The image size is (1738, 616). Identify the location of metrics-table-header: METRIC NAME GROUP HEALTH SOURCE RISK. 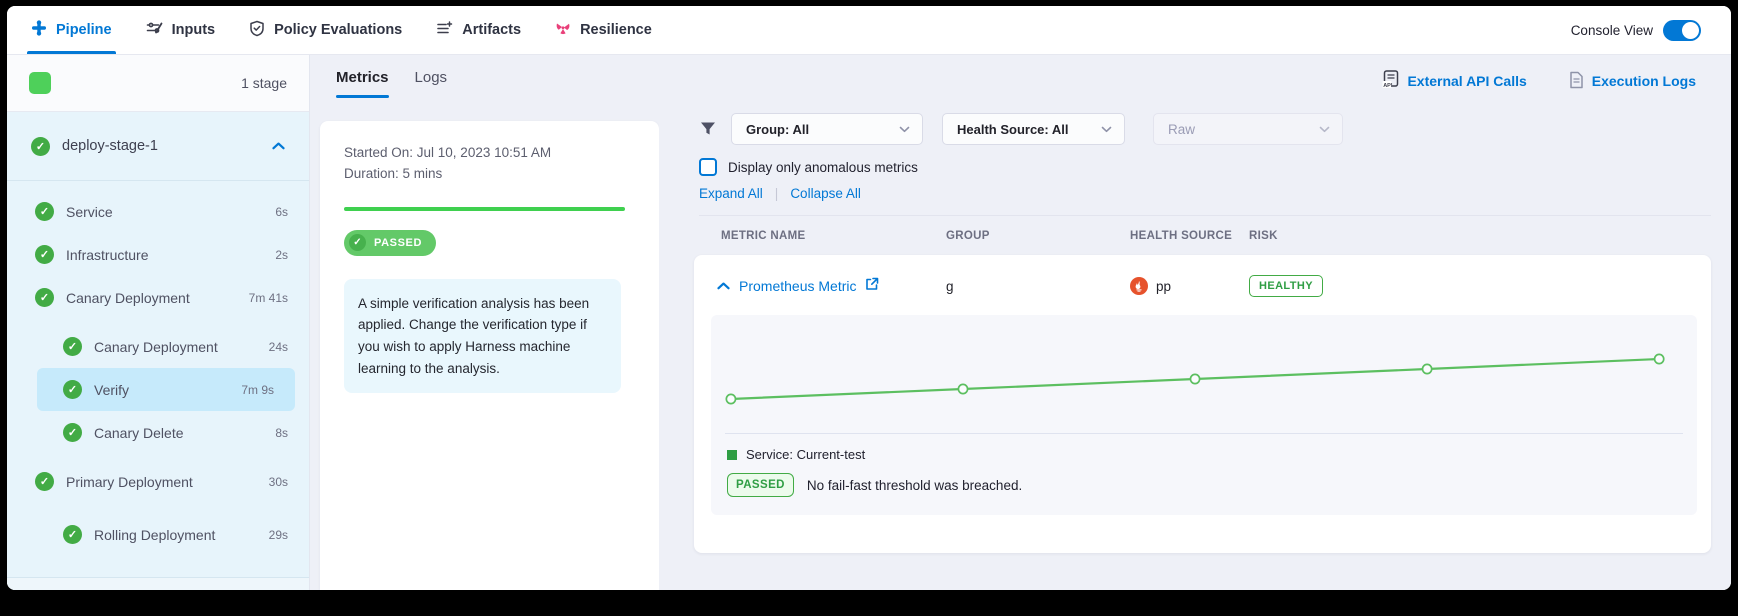
(1195, 236).